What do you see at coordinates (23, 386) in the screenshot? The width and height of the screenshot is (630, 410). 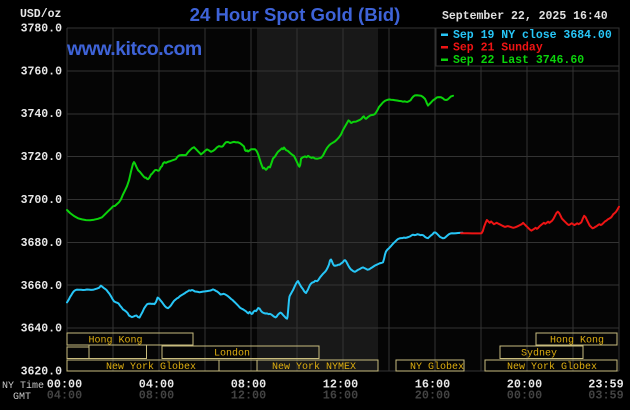 I see `svg-text: NY Time` at bounding box center [23, 386].